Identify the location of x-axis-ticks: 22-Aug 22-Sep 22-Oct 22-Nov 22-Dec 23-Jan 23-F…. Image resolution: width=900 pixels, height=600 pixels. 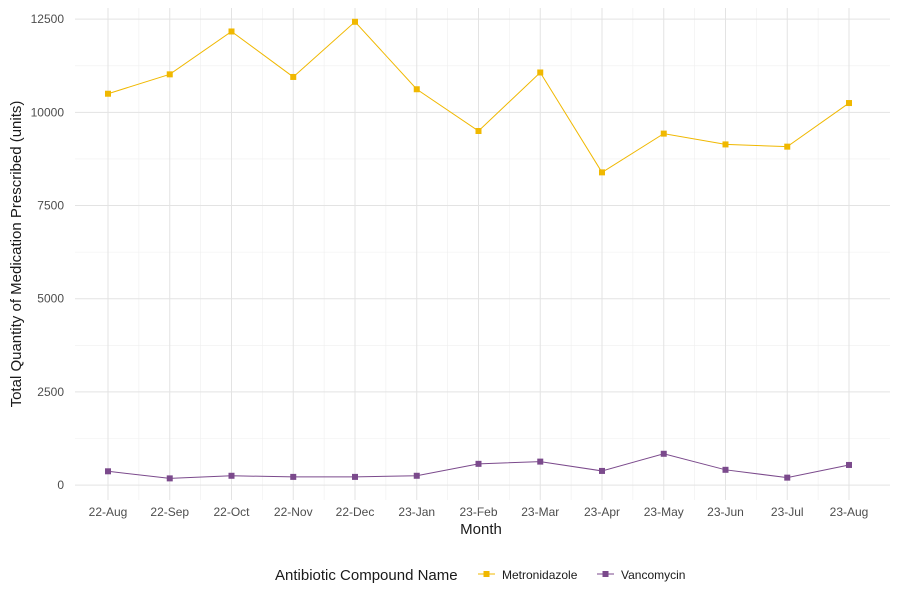
(479, 512).